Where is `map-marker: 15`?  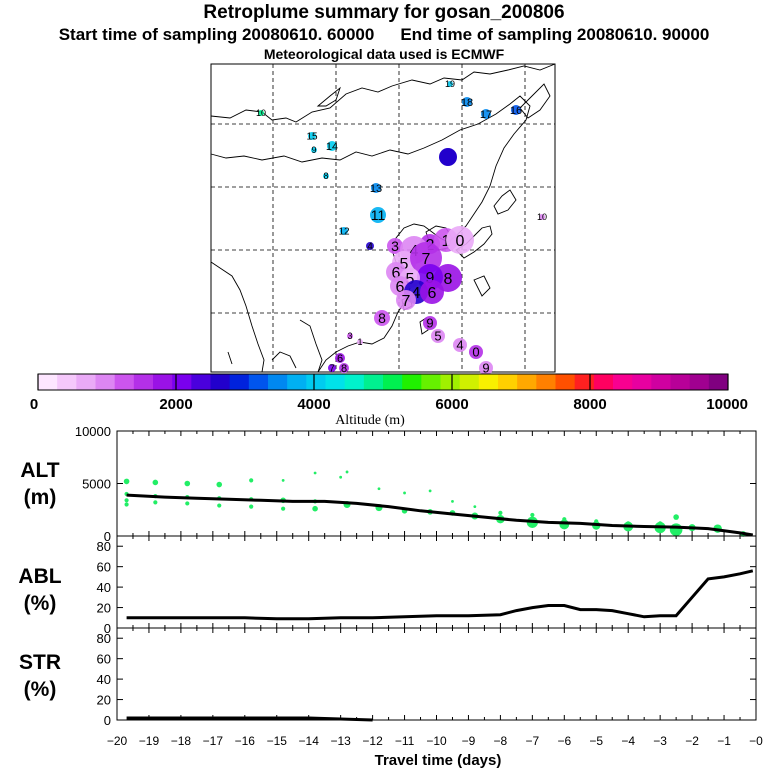 map-marker: 15 is located at coordinates (312, 137).